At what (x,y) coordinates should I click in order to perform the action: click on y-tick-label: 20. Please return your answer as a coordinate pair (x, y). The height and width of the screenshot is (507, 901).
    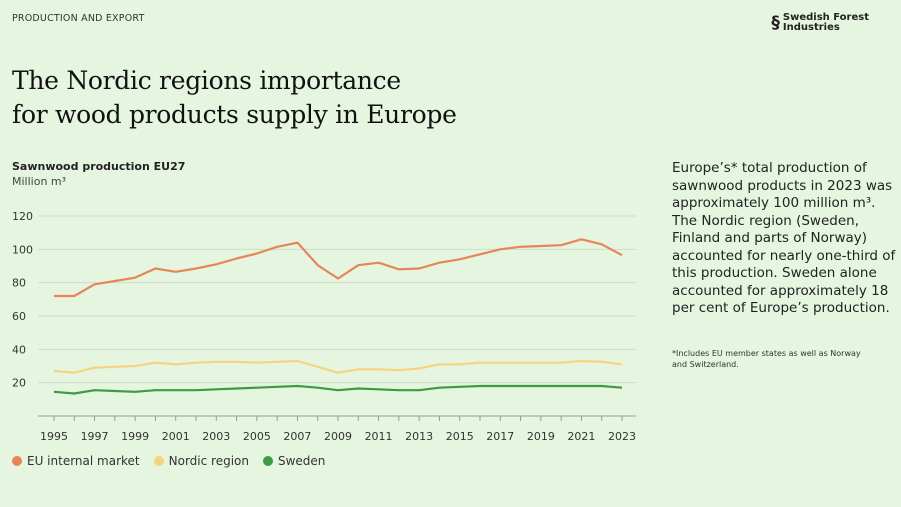
    Looking at the image, I should click on (19, 383).